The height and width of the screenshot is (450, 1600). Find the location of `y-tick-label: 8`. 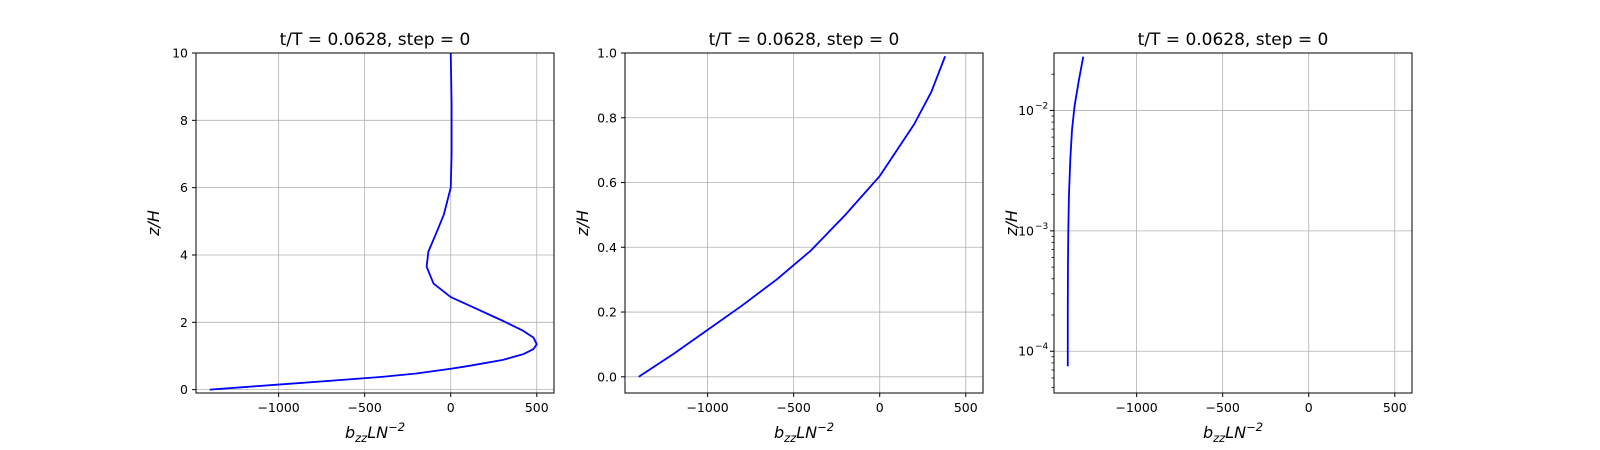

y-tick-label: 8 is located at coordinates (184, 120).